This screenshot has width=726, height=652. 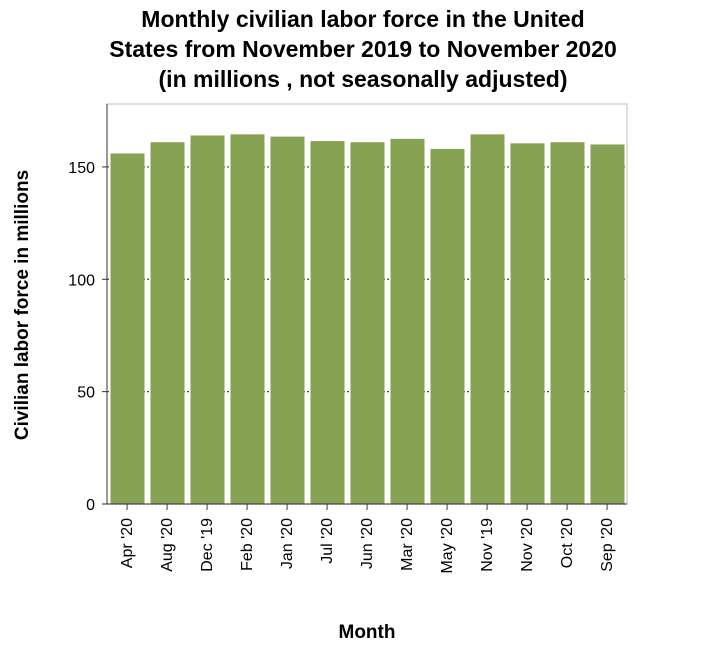 I want to click on x-tick-label: Apr '20, so click(x=127, y=543).